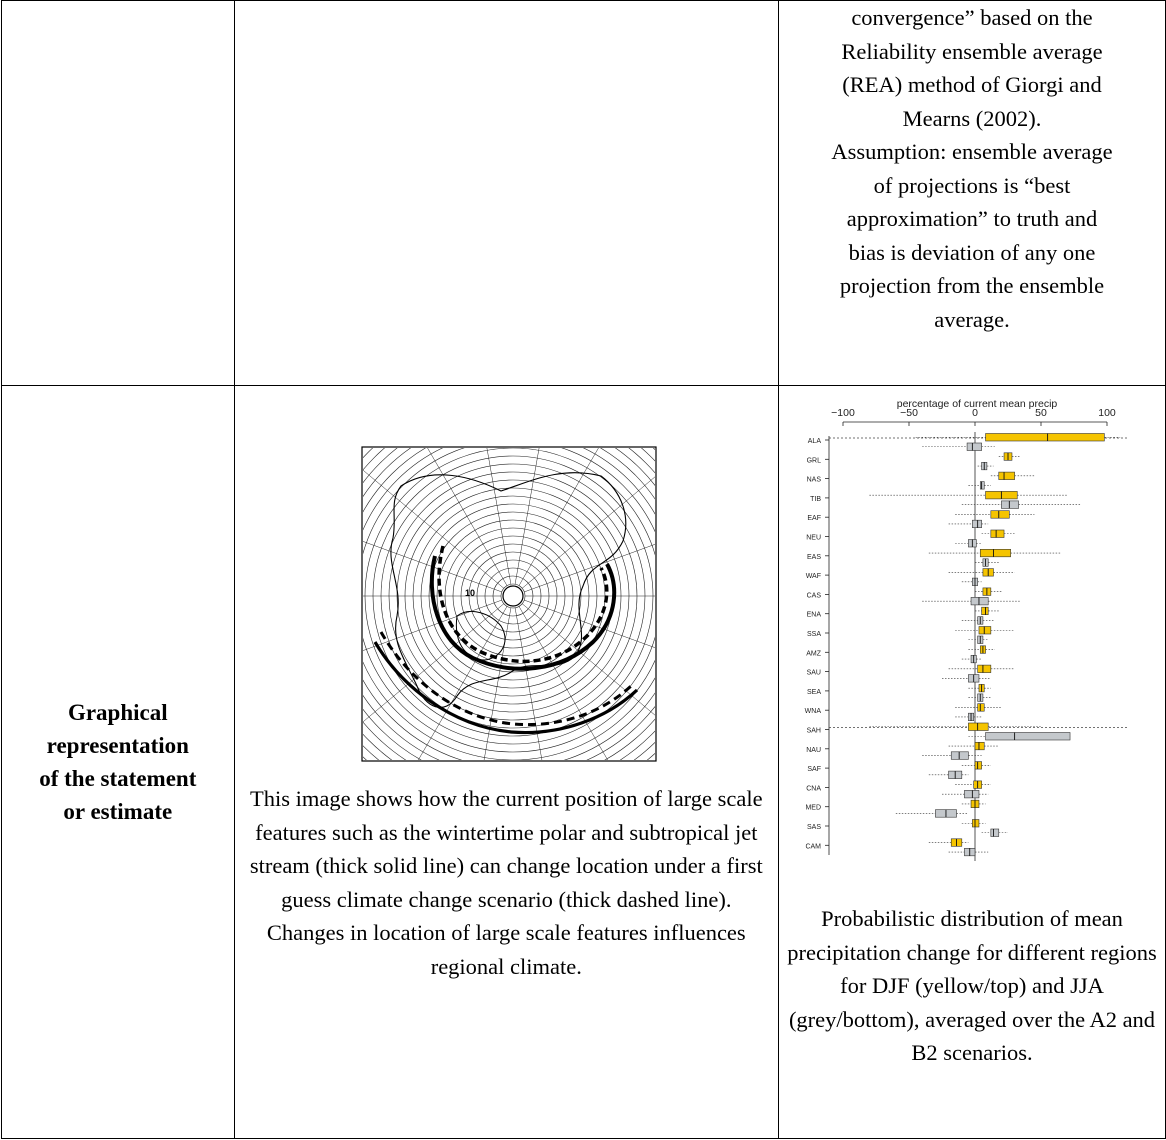  I want to click on region-label: SAS, so click(814, 827).